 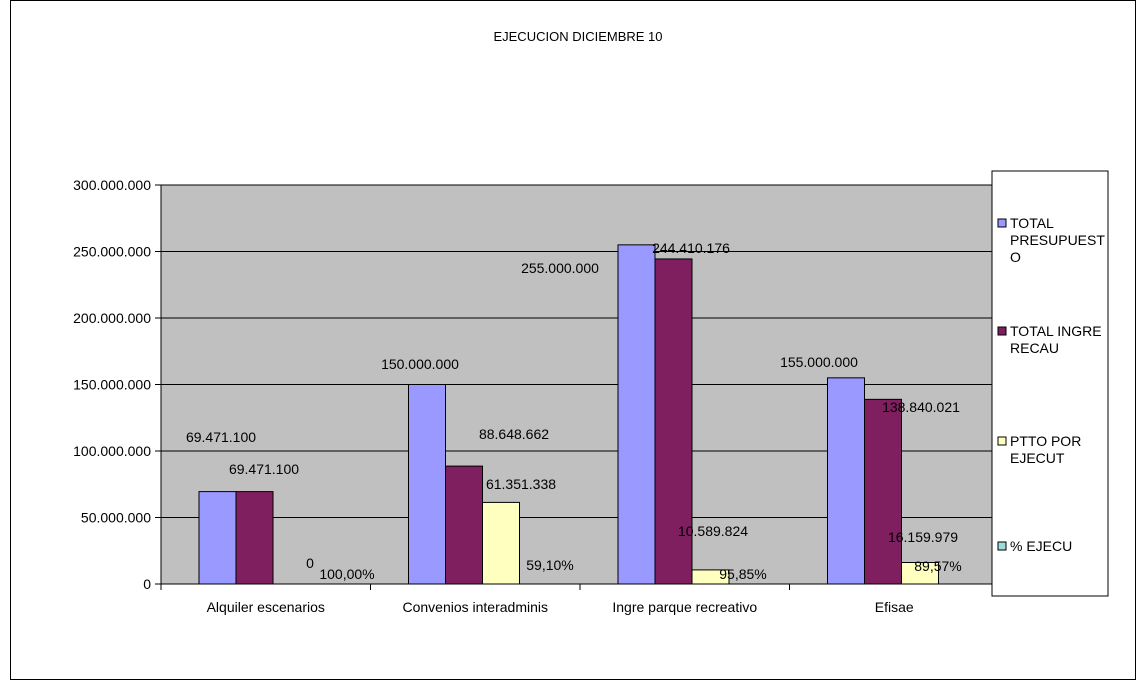 What do you see at coordinates (521, 484) in the screenshot?
I see `data-label: 61.351.338` at bounding box center [521, 484].